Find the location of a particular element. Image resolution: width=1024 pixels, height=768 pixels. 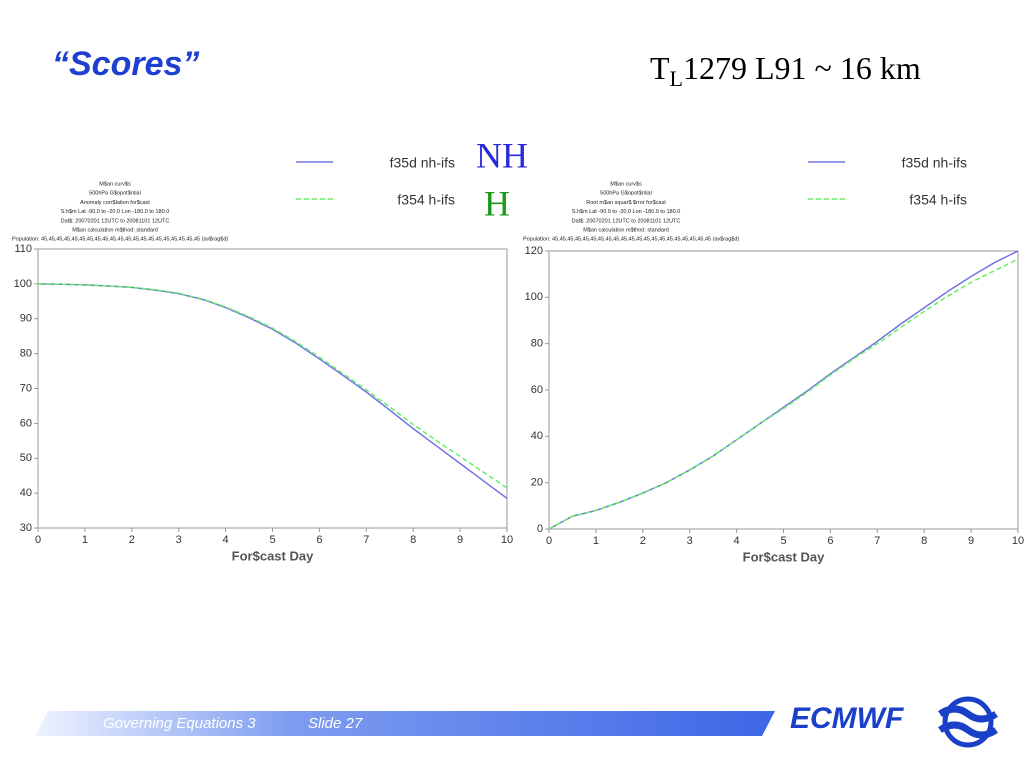

resolution-base: T is located at coordinates (660, 68).